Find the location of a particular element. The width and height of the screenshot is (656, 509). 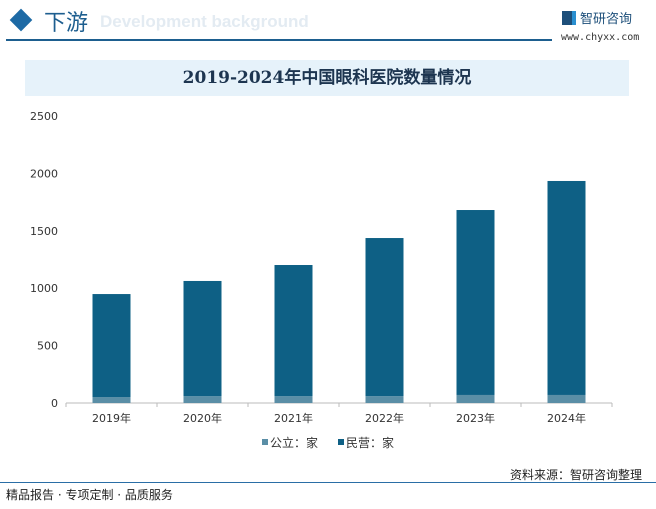

logo-text: 智研咨询 is located at coordinates (606, 19).